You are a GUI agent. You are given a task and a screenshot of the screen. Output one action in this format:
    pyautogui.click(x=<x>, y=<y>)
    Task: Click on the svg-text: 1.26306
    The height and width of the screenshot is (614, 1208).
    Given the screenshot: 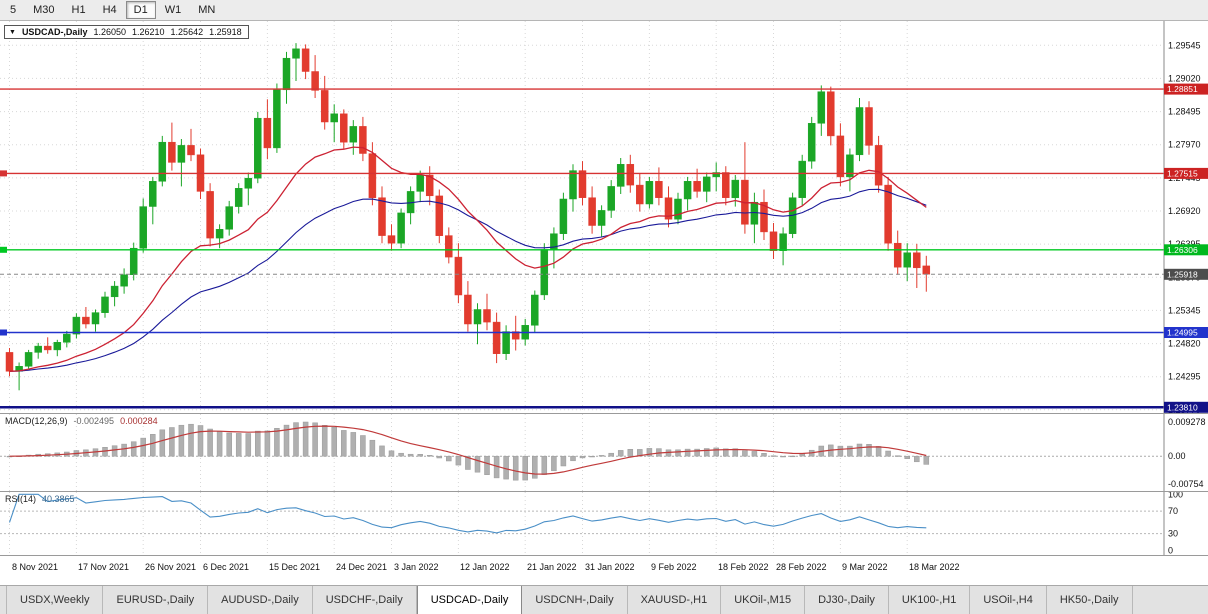 What is the action you would take?
    pyautogui.click(x=1182, y=250)
    